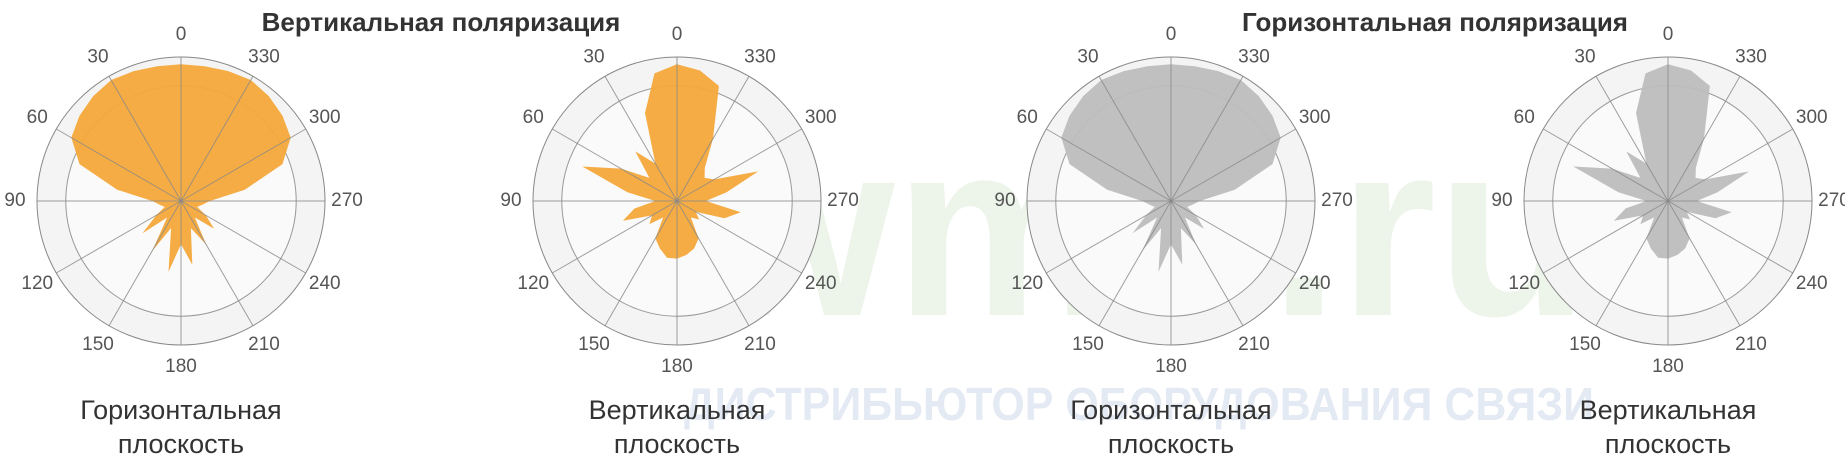  Describe the element at coordinates (441, 22) in the screenshot. I see `title: Вертикальная поляризация` at that location.